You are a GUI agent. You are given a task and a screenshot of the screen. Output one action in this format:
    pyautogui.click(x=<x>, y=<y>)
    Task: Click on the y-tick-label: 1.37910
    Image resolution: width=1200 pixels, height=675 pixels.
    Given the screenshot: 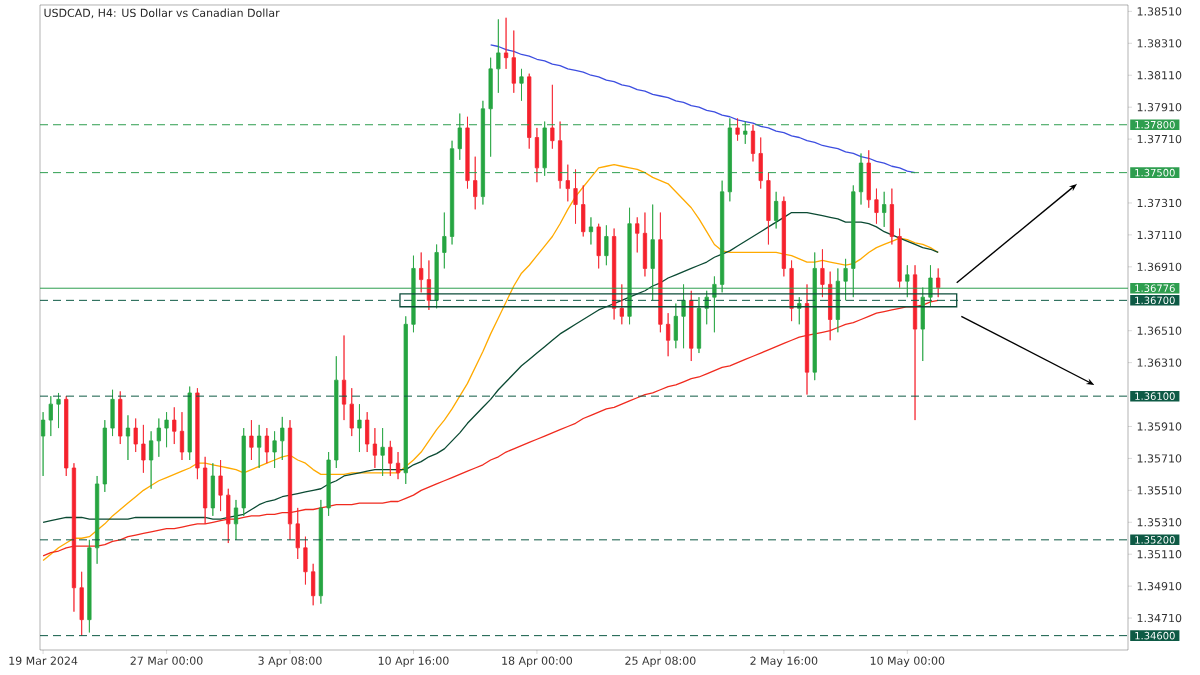 What is the action you would take?
    pyautogui.click(x=1159, y=107)
    